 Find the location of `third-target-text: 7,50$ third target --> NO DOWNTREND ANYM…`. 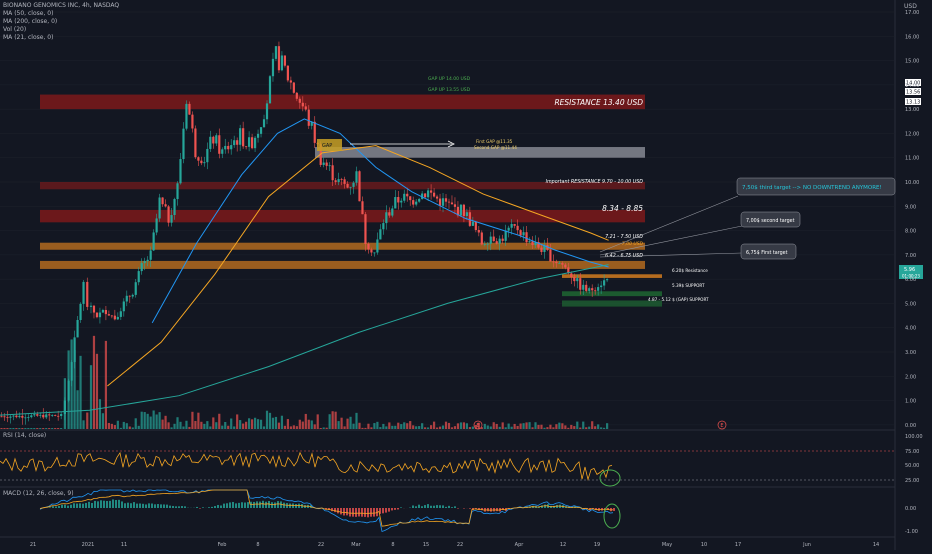

third-target-text: 7,50$ third target --> NO DOWNTREND ANYM… is located at coordinates (812, 188).